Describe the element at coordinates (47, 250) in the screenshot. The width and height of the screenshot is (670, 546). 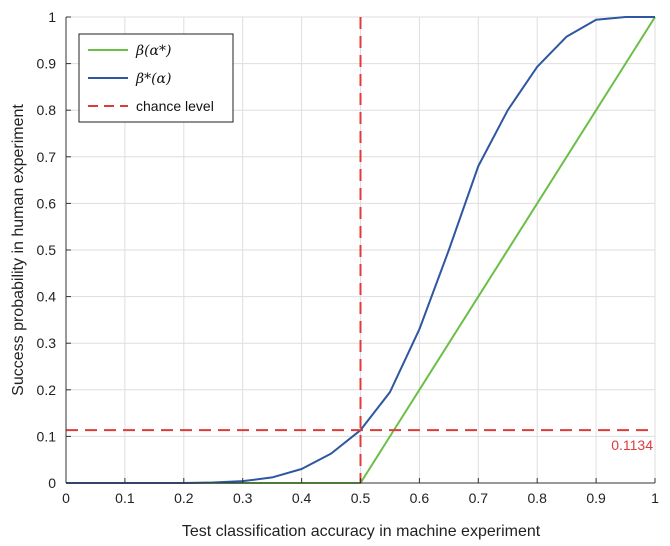
I see `y-tick-label: 0.5` at that location.